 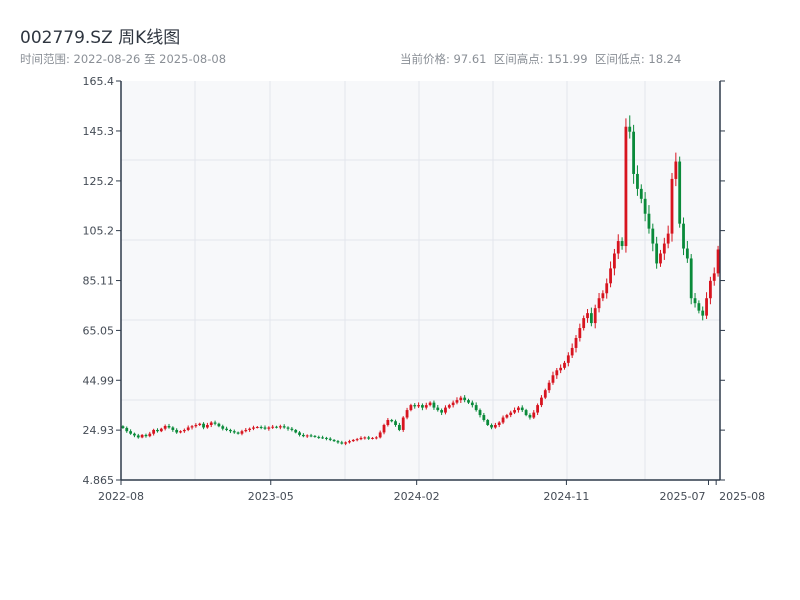 I want to click on y-tick-label: 125.2, so click(x=99, y=181).